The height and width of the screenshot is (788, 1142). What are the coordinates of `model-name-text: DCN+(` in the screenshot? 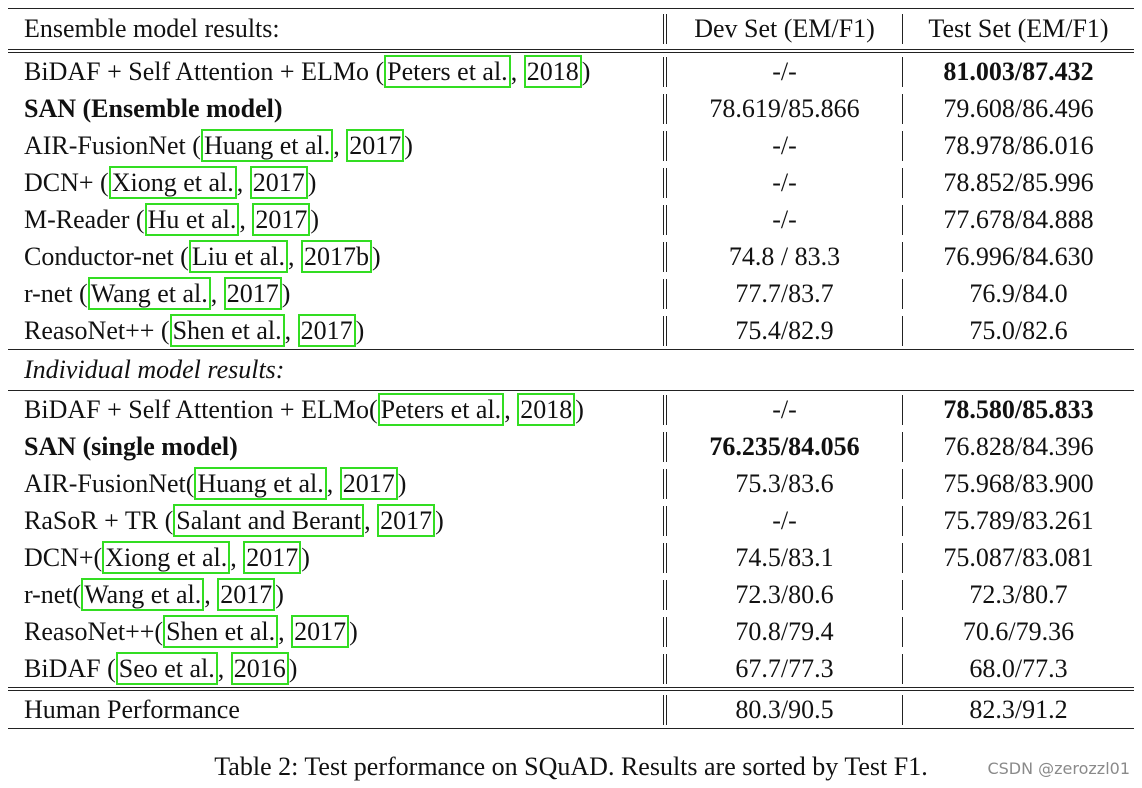 It's located at (63, 557).